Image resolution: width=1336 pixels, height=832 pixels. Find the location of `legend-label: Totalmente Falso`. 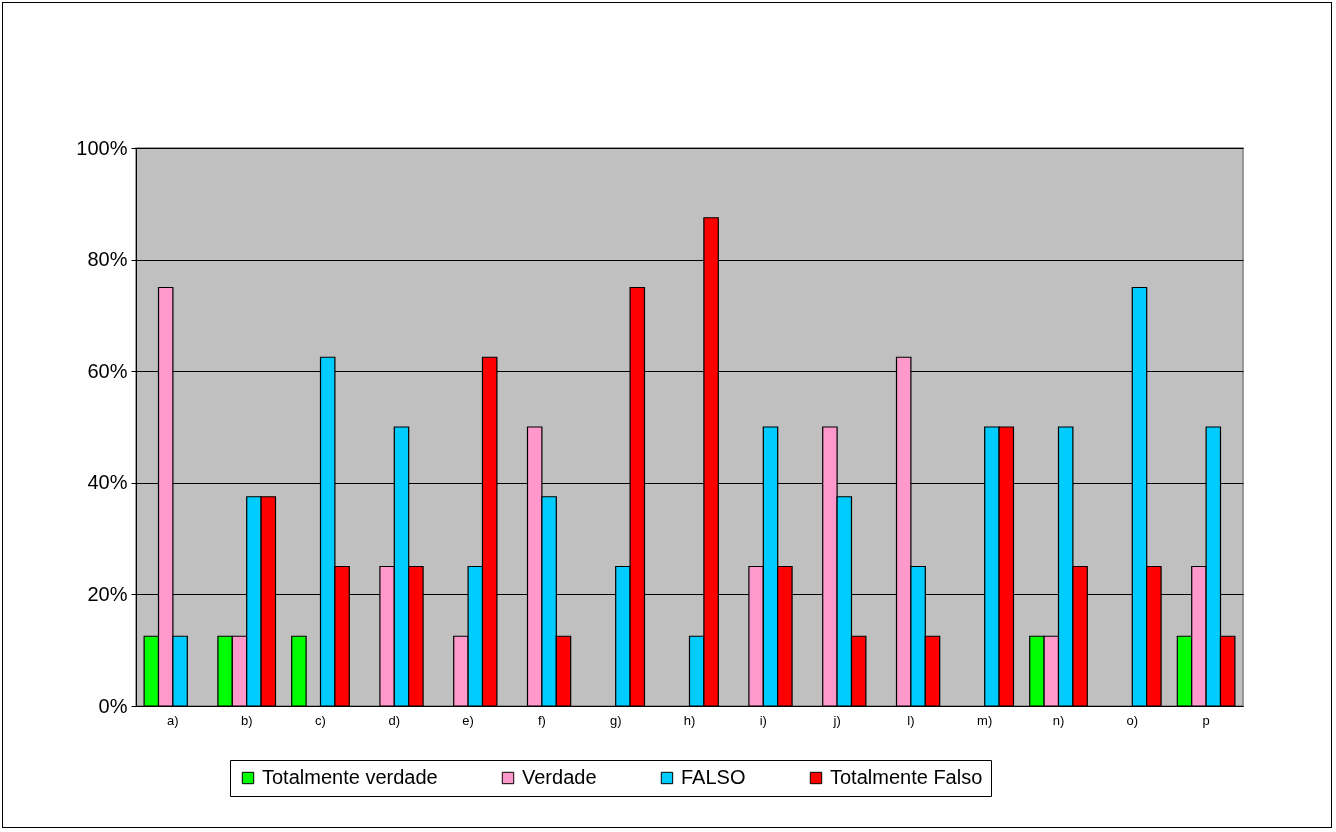

legend-label: Totalmente Falso is located at coordinates (906, 777).